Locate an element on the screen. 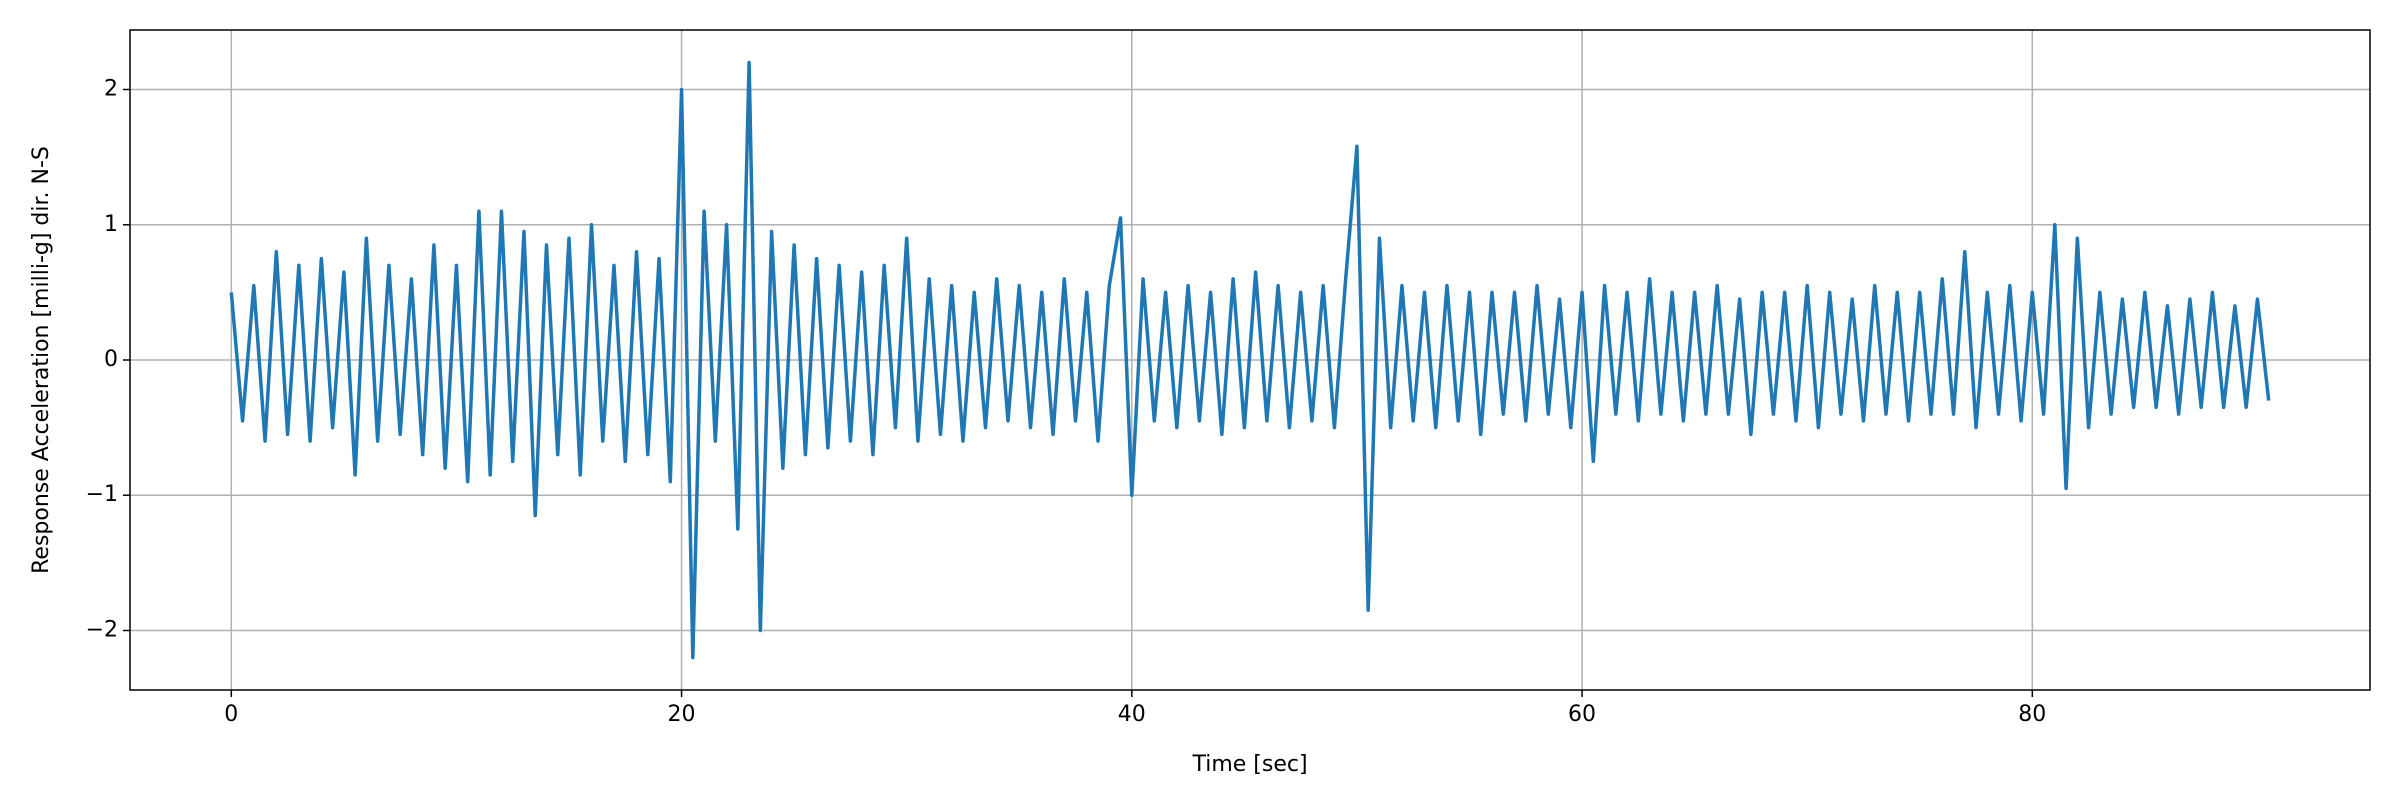 This screenshot has height=800, width=2400. y-tick-label: −2 is located at coordinates (102, 629).